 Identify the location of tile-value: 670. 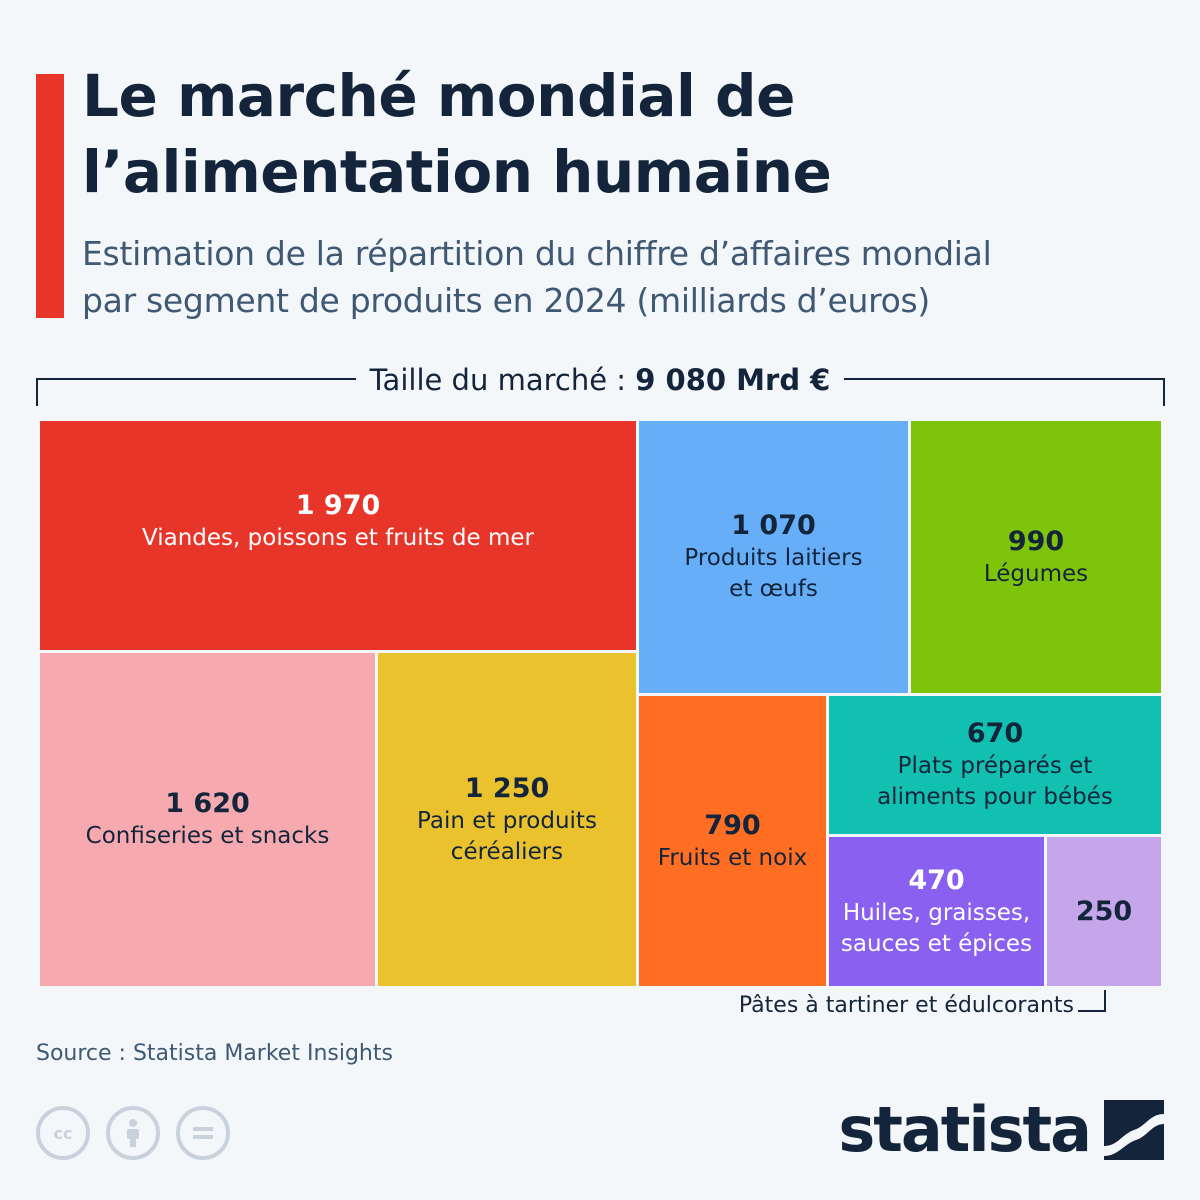
(995, 733).